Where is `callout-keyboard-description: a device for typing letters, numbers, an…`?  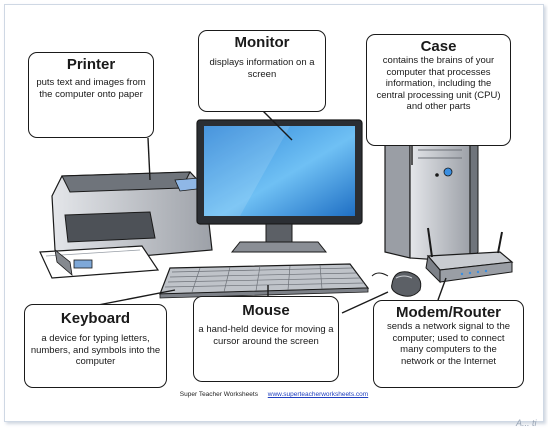 callout-keyboard-description: a device for typing letters, numbers, an… is located at coordinates (95, 350).